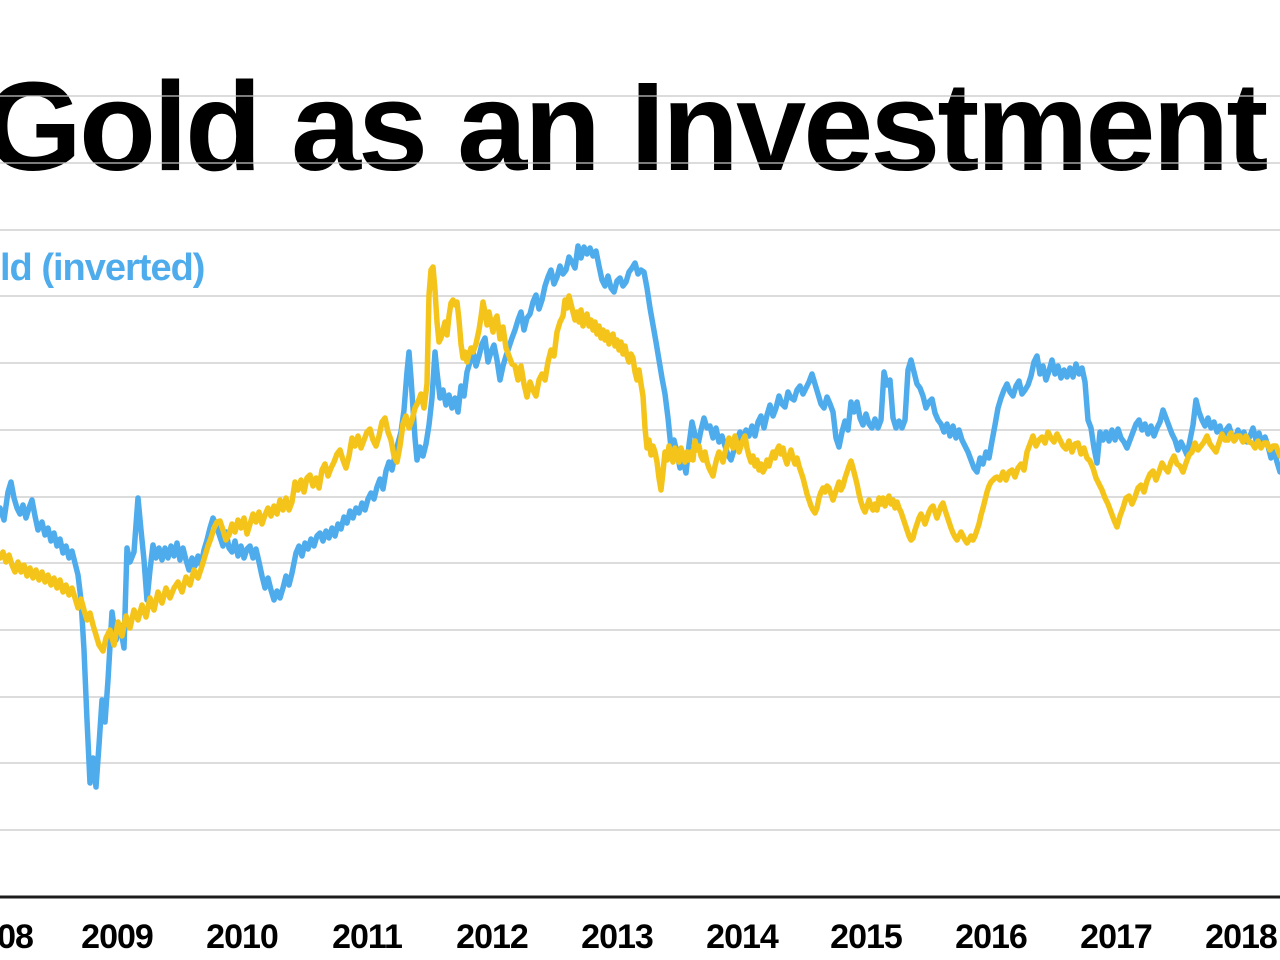  What do you see at coordinates (1116, 937) in the screenshot?
I see `x-tick-label-2017: 2017` at bounding box center [1116, 937].